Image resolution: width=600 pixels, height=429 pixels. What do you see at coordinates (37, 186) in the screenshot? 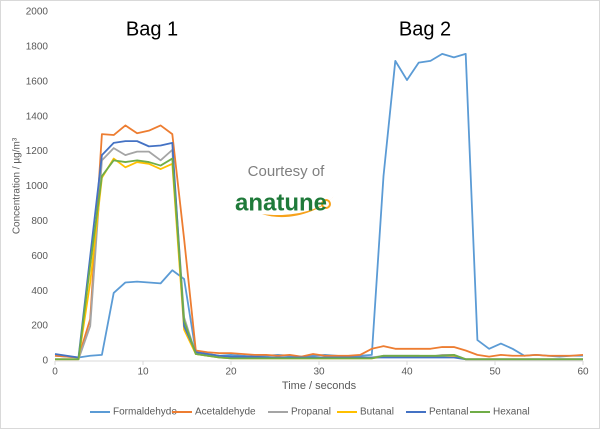
I see `y-tick-label: 1000` at bounding box center [37, 186].